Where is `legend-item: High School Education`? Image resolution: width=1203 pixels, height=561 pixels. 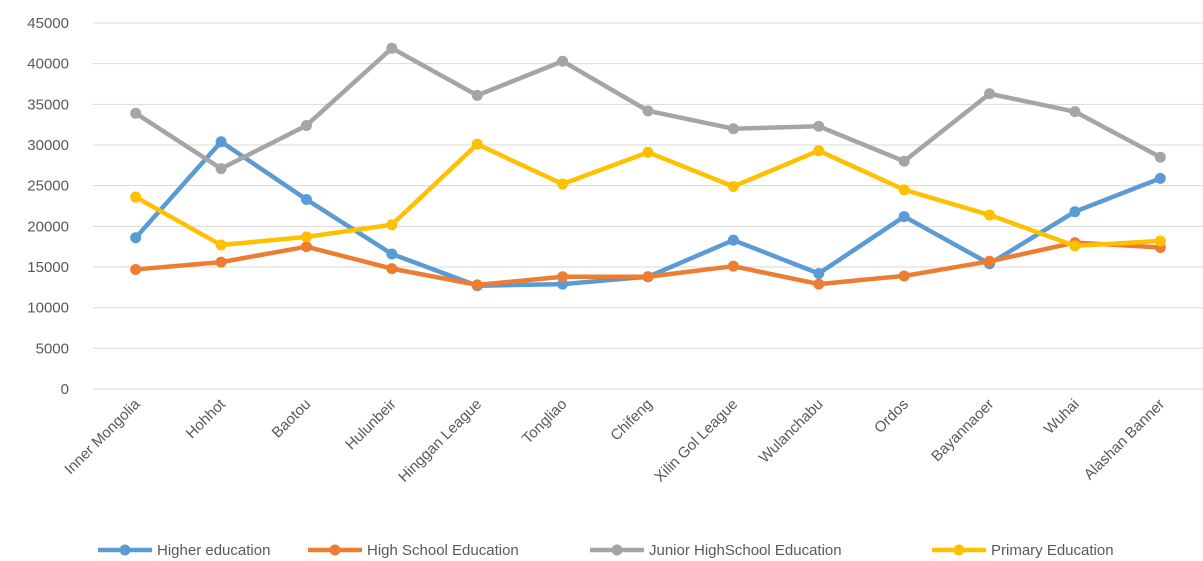 legend-item: High School Education is located at coordinates (413, 550).